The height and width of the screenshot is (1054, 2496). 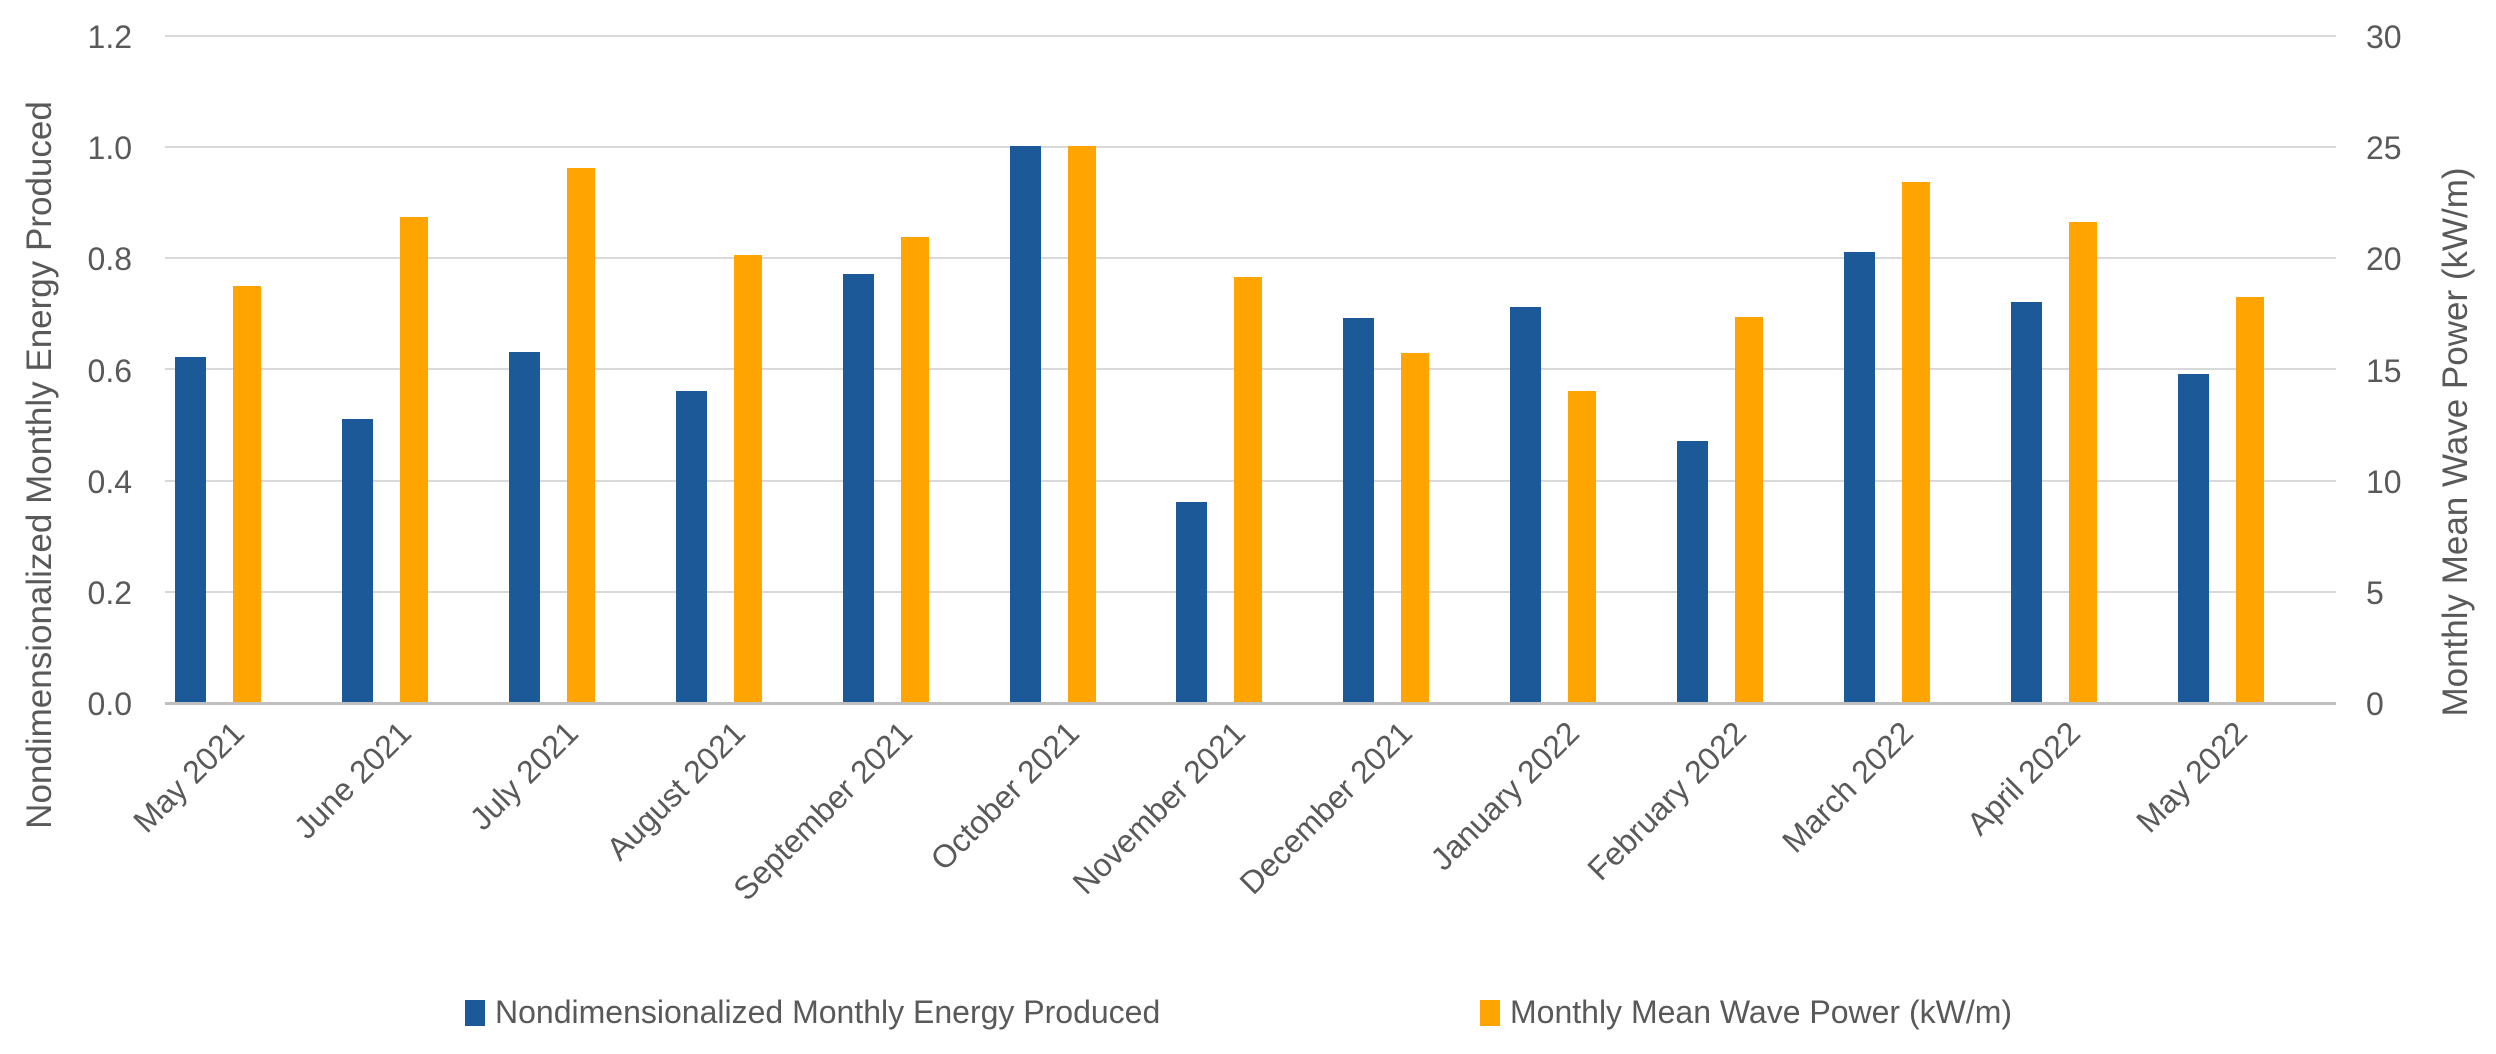 What do you see at coordinates (1005, 796) in the screenshot?
I see `x-category-label: October 2021` at bounding box center [1005, 796].